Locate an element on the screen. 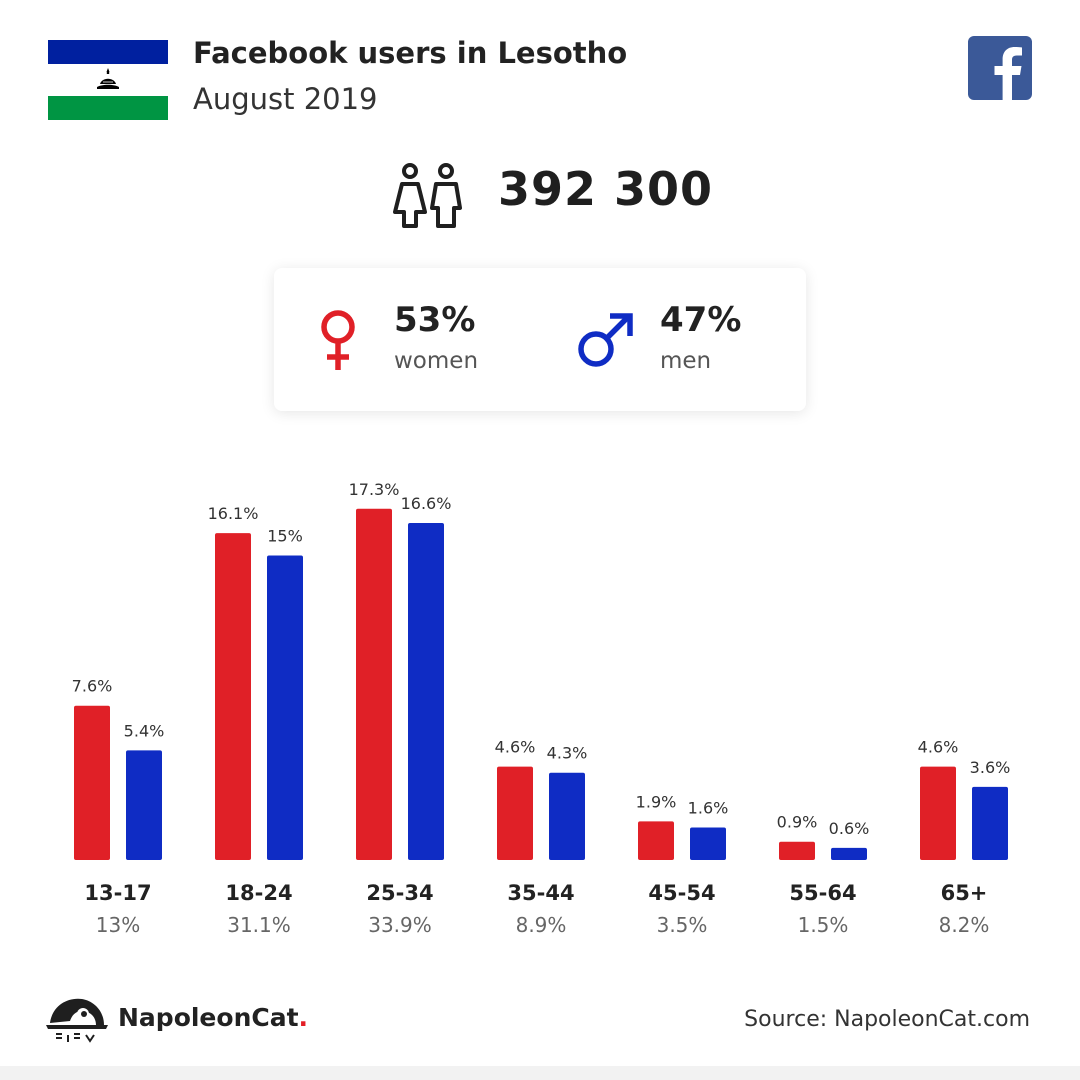  age-group-label: 18-24 is located at coordinates (258, 893).